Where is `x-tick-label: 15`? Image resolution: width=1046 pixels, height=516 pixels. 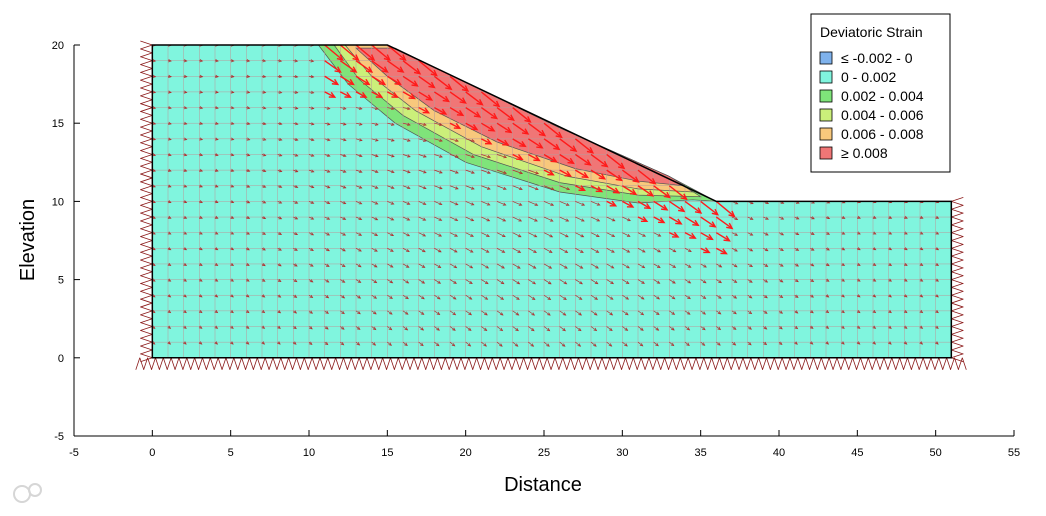
x-tick-label: 15 is located at coordinates (387, 453).